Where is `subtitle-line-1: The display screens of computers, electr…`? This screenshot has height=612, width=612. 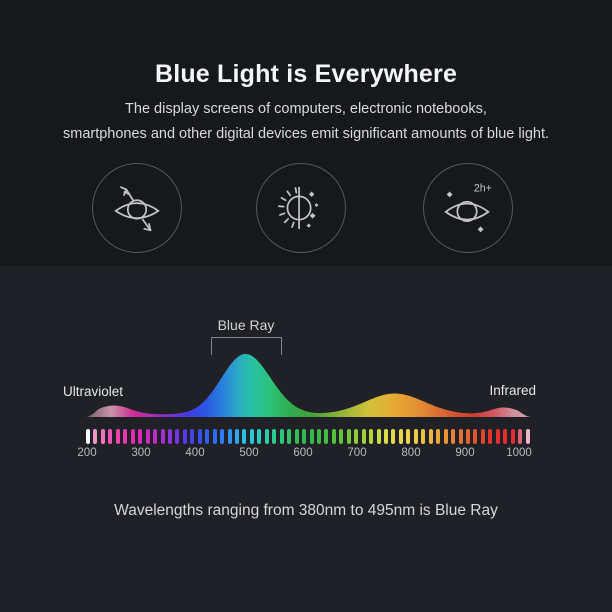
subtitle-line-1: The display screens of computers, electr… is located at coordinates (306, 109).